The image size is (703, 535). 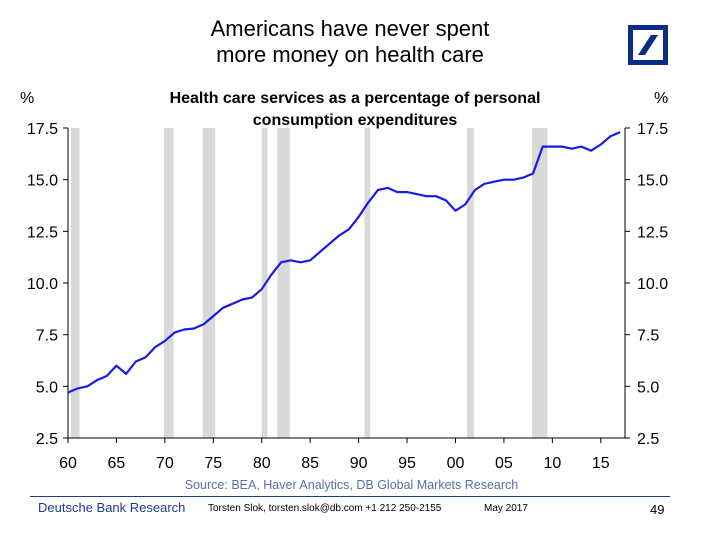 I want to click on y-tick-label-right: 7.5, so click(x=648, y=336).